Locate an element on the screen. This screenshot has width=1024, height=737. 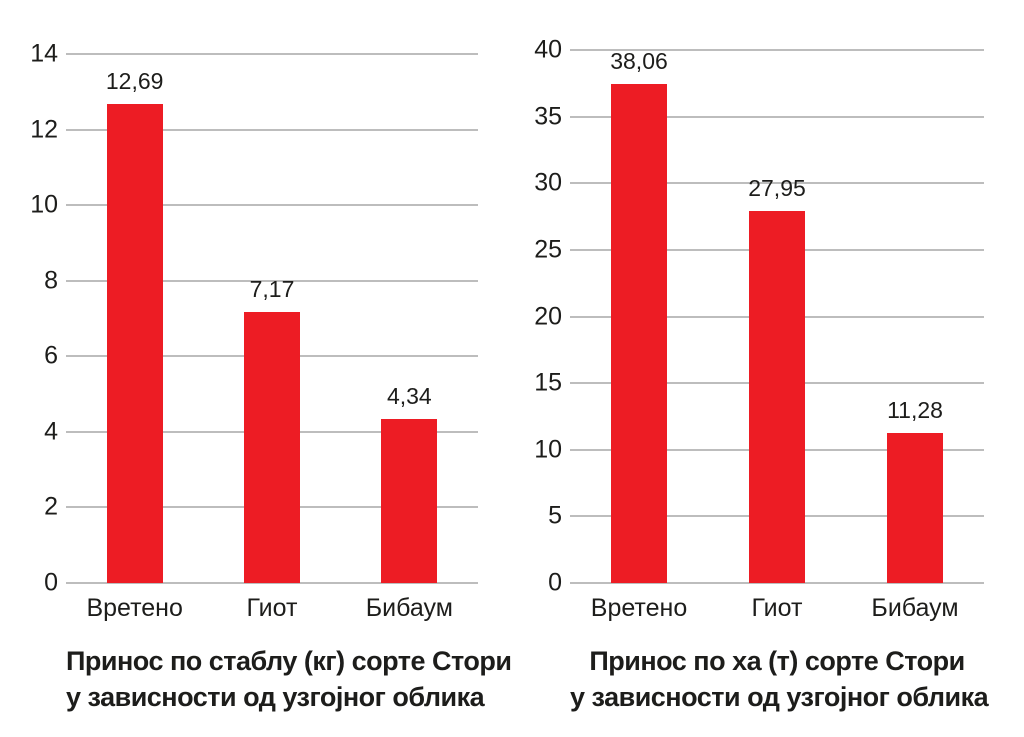
bar-value-label: 38,06 is located at coordinates (639, 61).